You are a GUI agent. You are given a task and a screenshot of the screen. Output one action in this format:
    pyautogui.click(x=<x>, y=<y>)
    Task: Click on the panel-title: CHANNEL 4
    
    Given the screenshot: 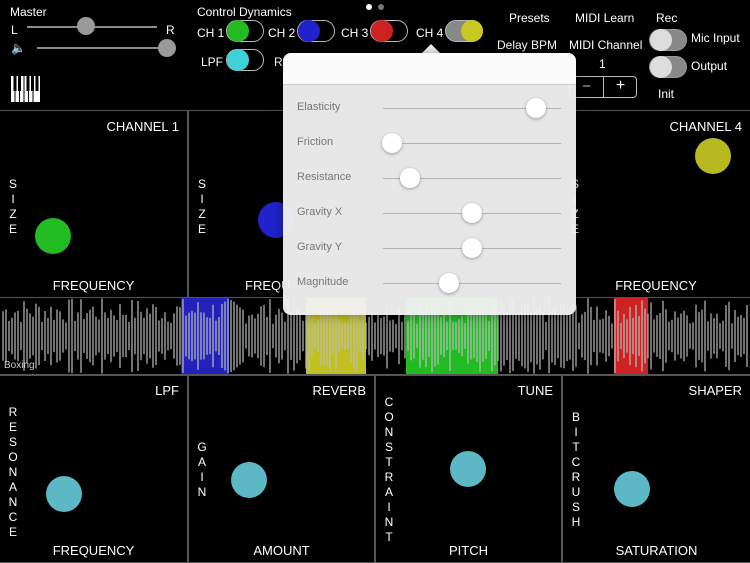 What is the action you would take?
    pyautogui.click(x=705, y=126)
    